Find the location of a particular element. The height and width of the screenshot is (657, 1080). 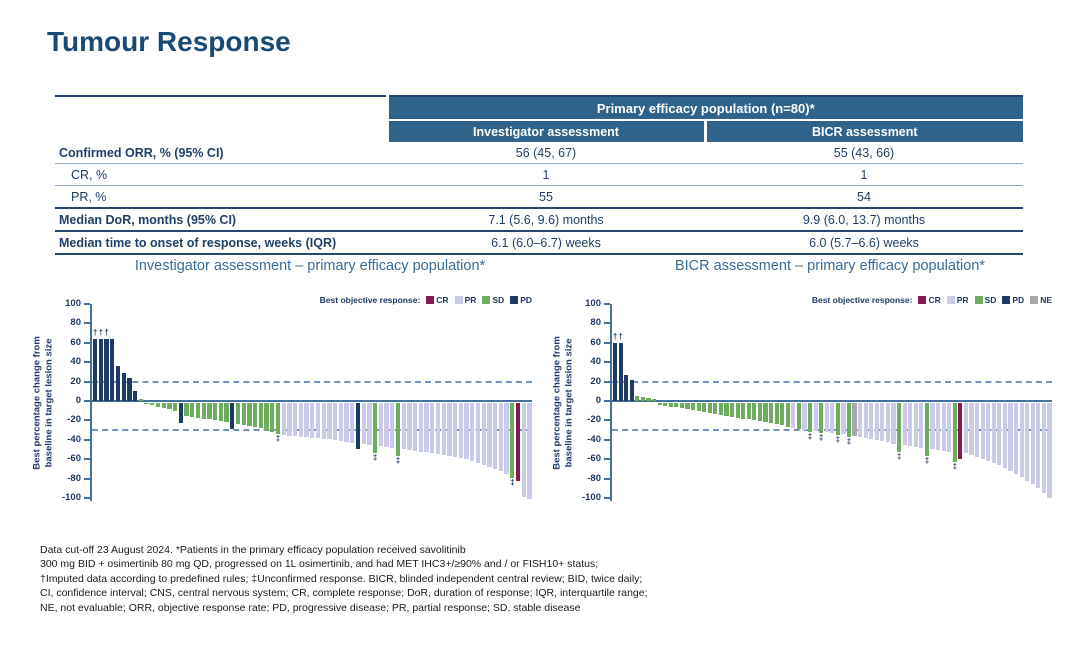

y-tick-label: -20 is located at coordinates (74, 420).